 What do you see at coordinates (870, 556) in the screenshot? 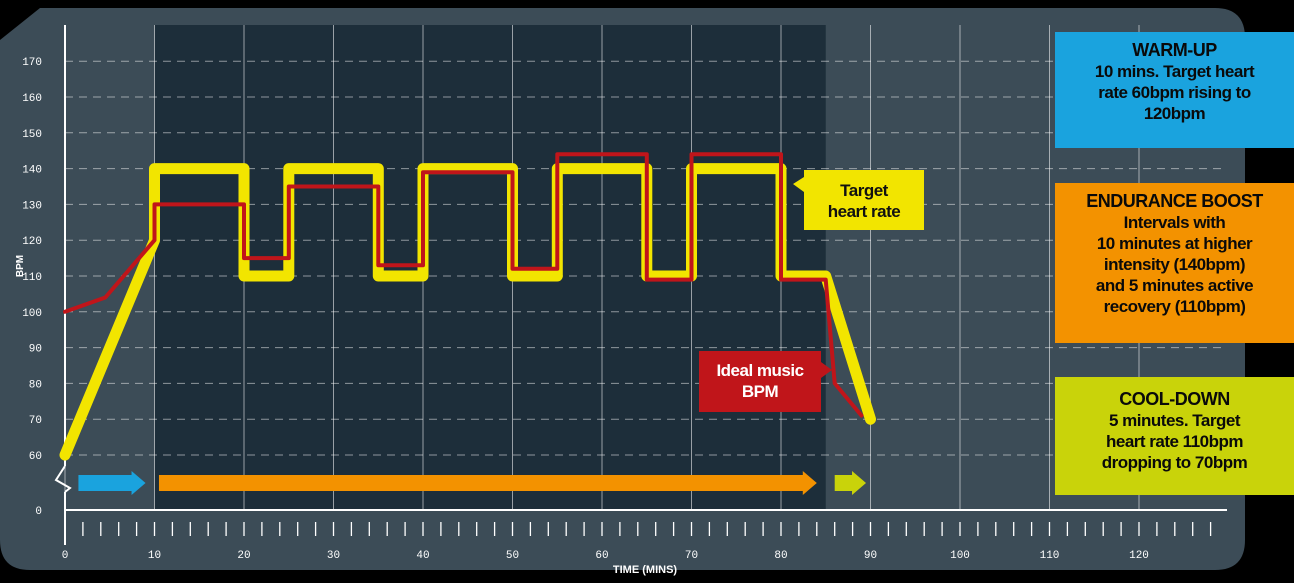
I see `x-tick-label: 90` at bounding box center [870, 556].